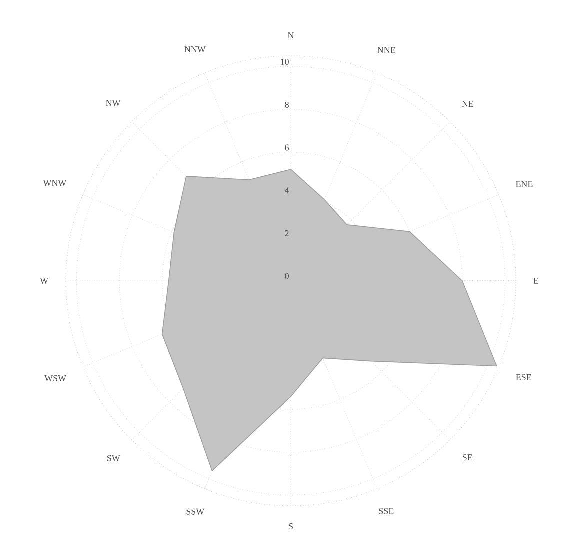 This screenshot has width=567, height=547. I want to click on spoke-label: ESE, so click(524, 377).